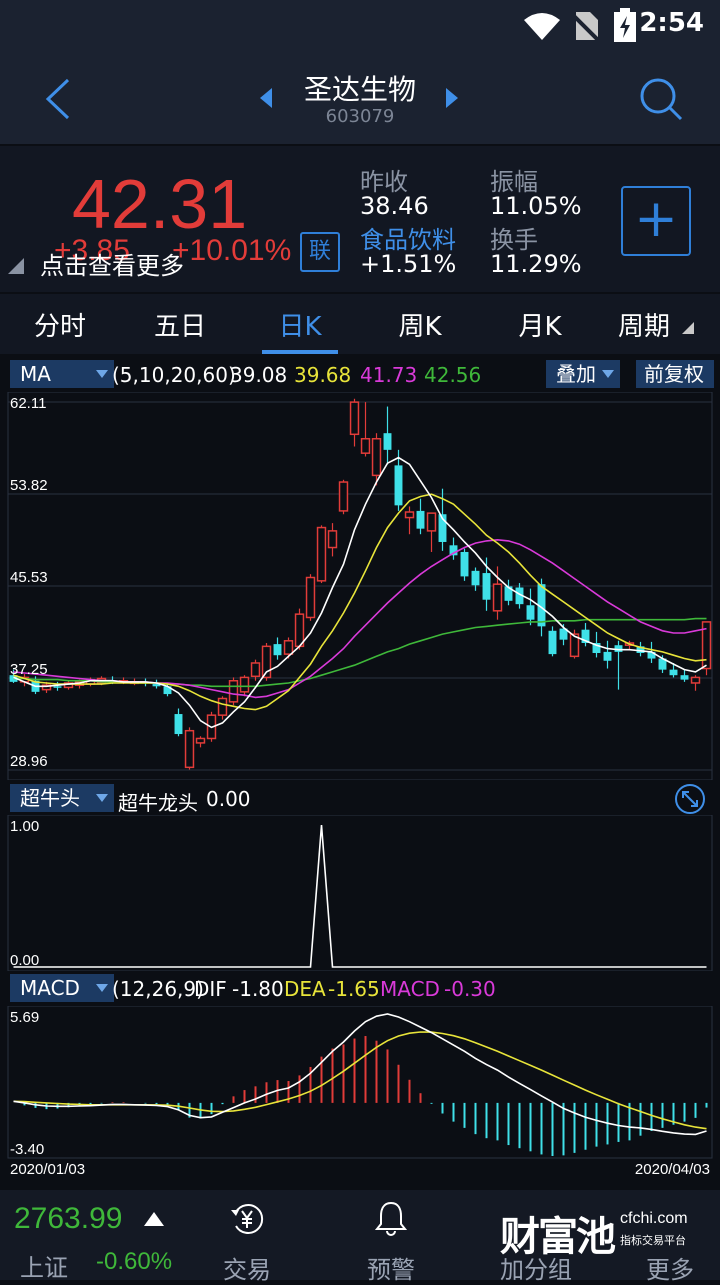 The height and width of the screenshot is (1285, 720). I want to click on signal-polyline, so click(360, 896).